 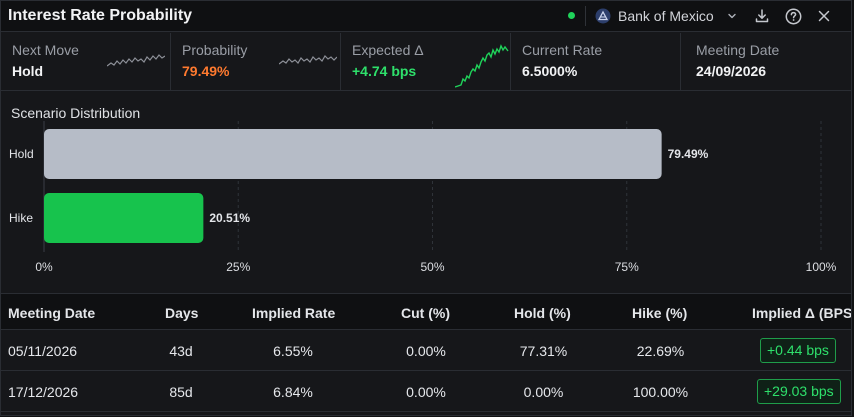 I want to click on kpi-expected-delta: Expected Δ +4.74 bps, so click(x=426, y=62).